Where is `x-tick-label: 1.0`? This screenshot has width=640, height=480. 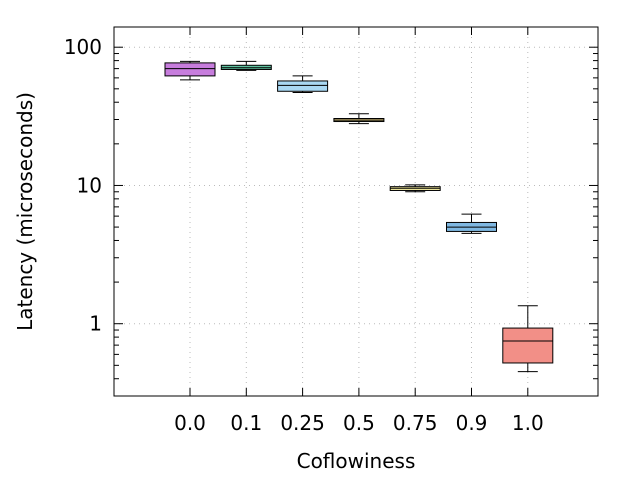 x-tick-label: 1.0 is located at coordinates (528, 423).